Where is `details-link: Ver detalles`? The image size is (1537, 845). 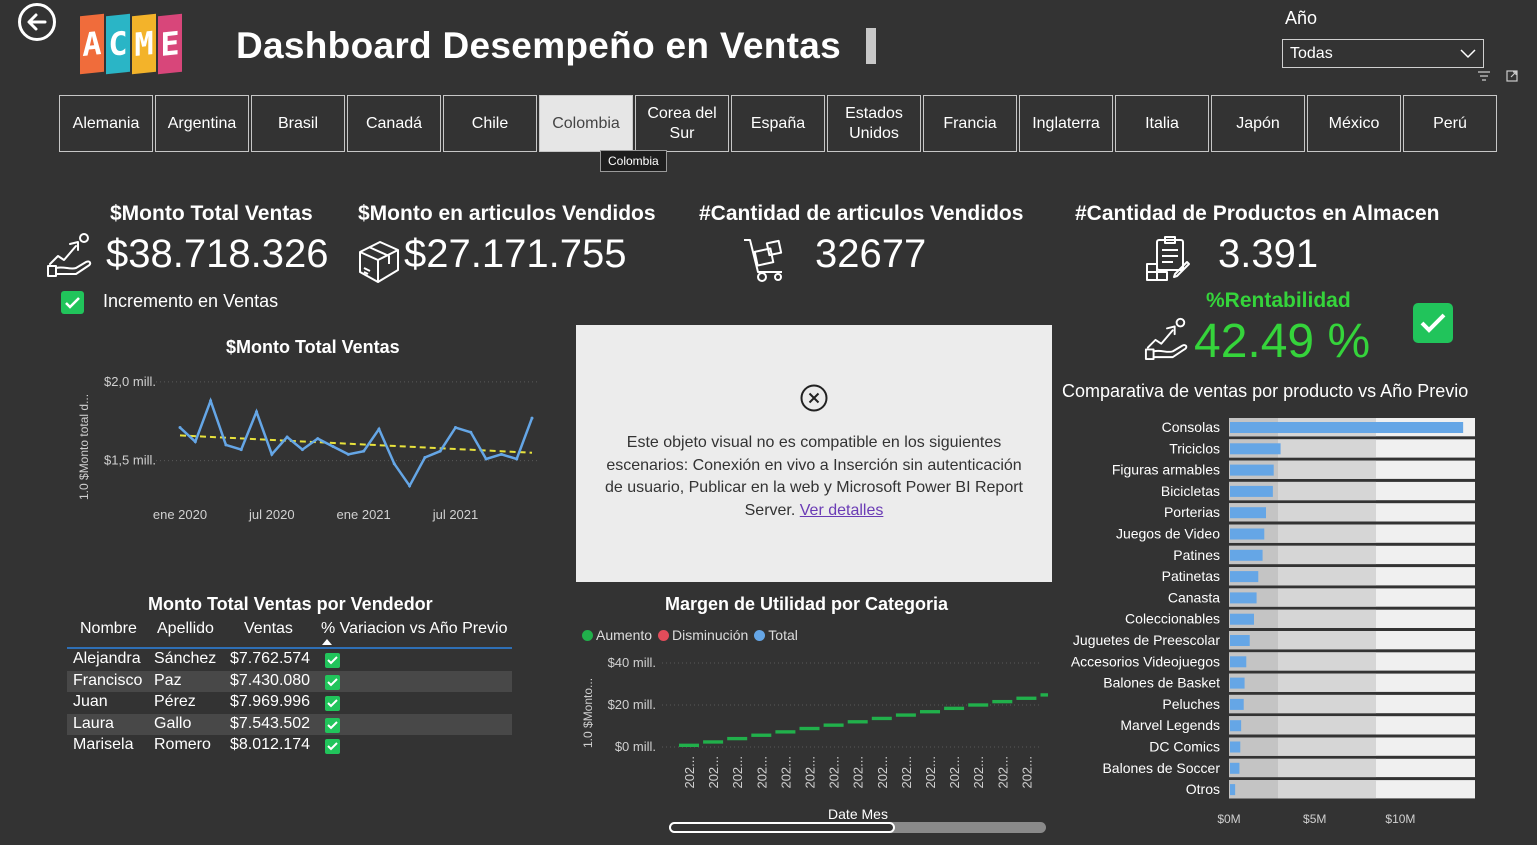
details-link: Ver detalles is located at coordinates (841, 510).